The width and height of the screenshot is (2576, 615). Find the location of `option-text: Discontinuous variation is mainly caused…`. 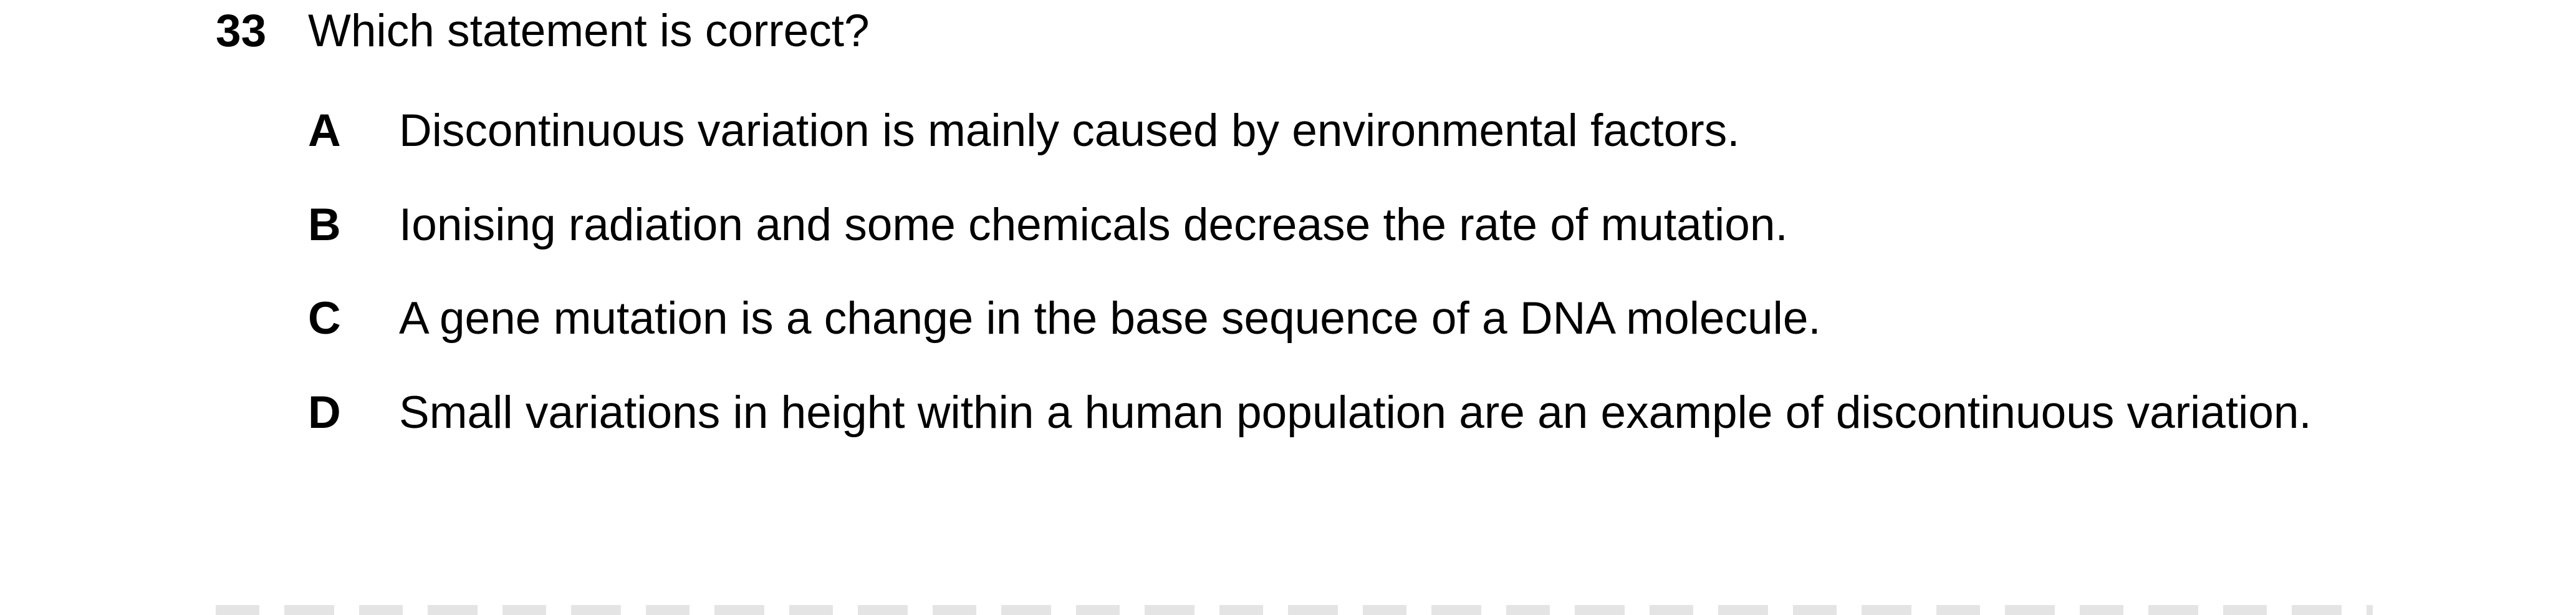

option-text: Discontinuous variation is mainly caused… is located at coordinates (1069, 130).